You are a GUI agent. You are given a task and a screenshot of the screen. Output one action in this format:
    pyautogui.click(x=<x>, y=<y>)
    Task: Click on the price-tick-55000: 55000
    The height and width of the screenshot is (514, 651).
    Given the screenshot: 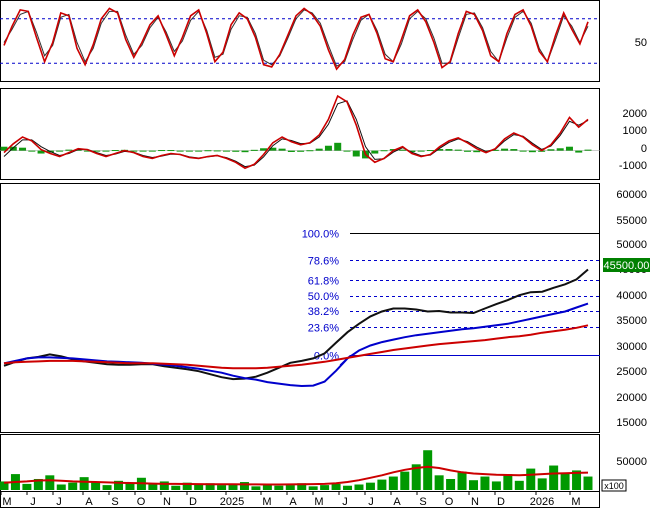 What is the action you would take?
    pyautogui.click(x=631, y=221)
    